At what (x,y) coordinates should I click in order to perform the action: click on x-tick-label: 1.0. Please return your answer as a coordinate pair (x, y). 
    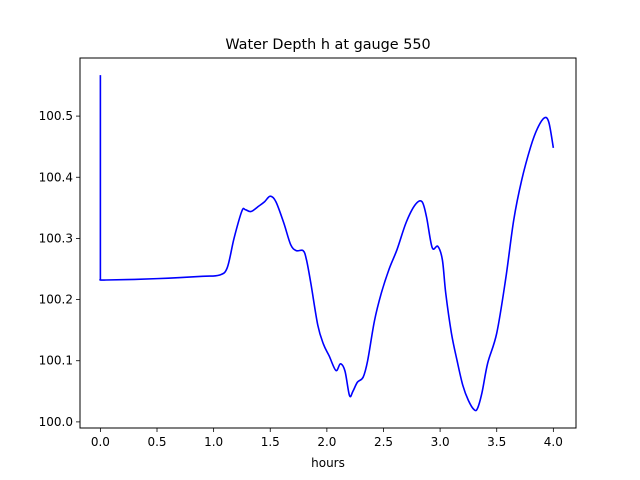
    Looking at the image, I should click on (213, 442).